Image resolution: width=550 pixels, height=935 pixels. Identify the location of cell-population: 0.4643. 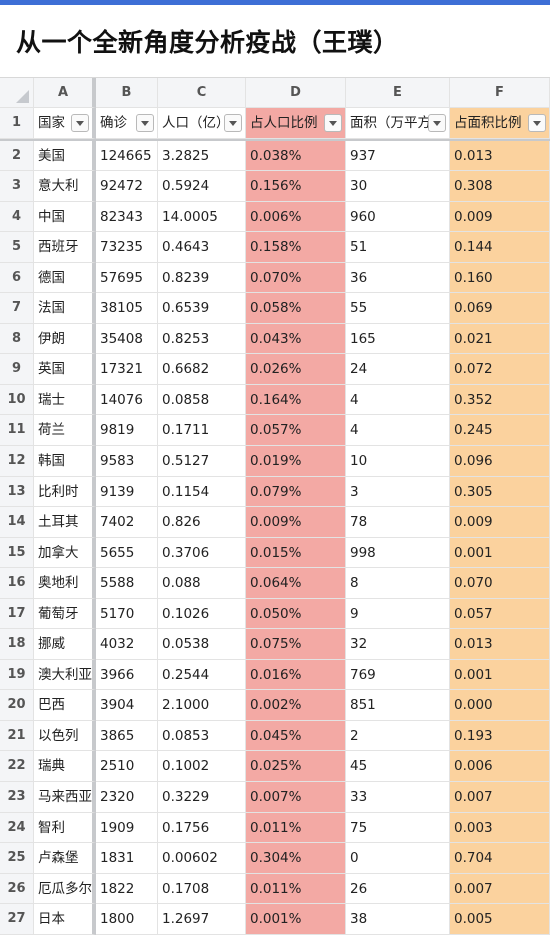
(202, 247).